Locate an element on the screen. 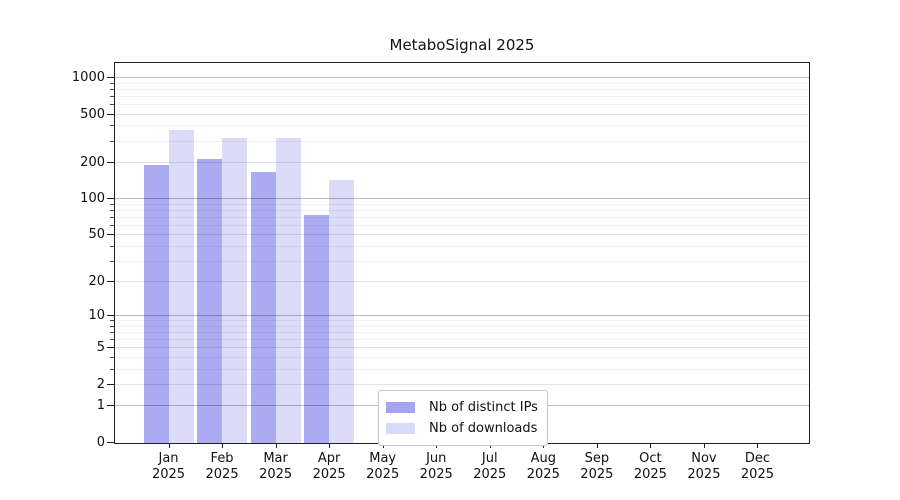 The height and width of the screenshot is (500, 900). x-tick-label: Jun 2025 is located at coordinates (436, 466).